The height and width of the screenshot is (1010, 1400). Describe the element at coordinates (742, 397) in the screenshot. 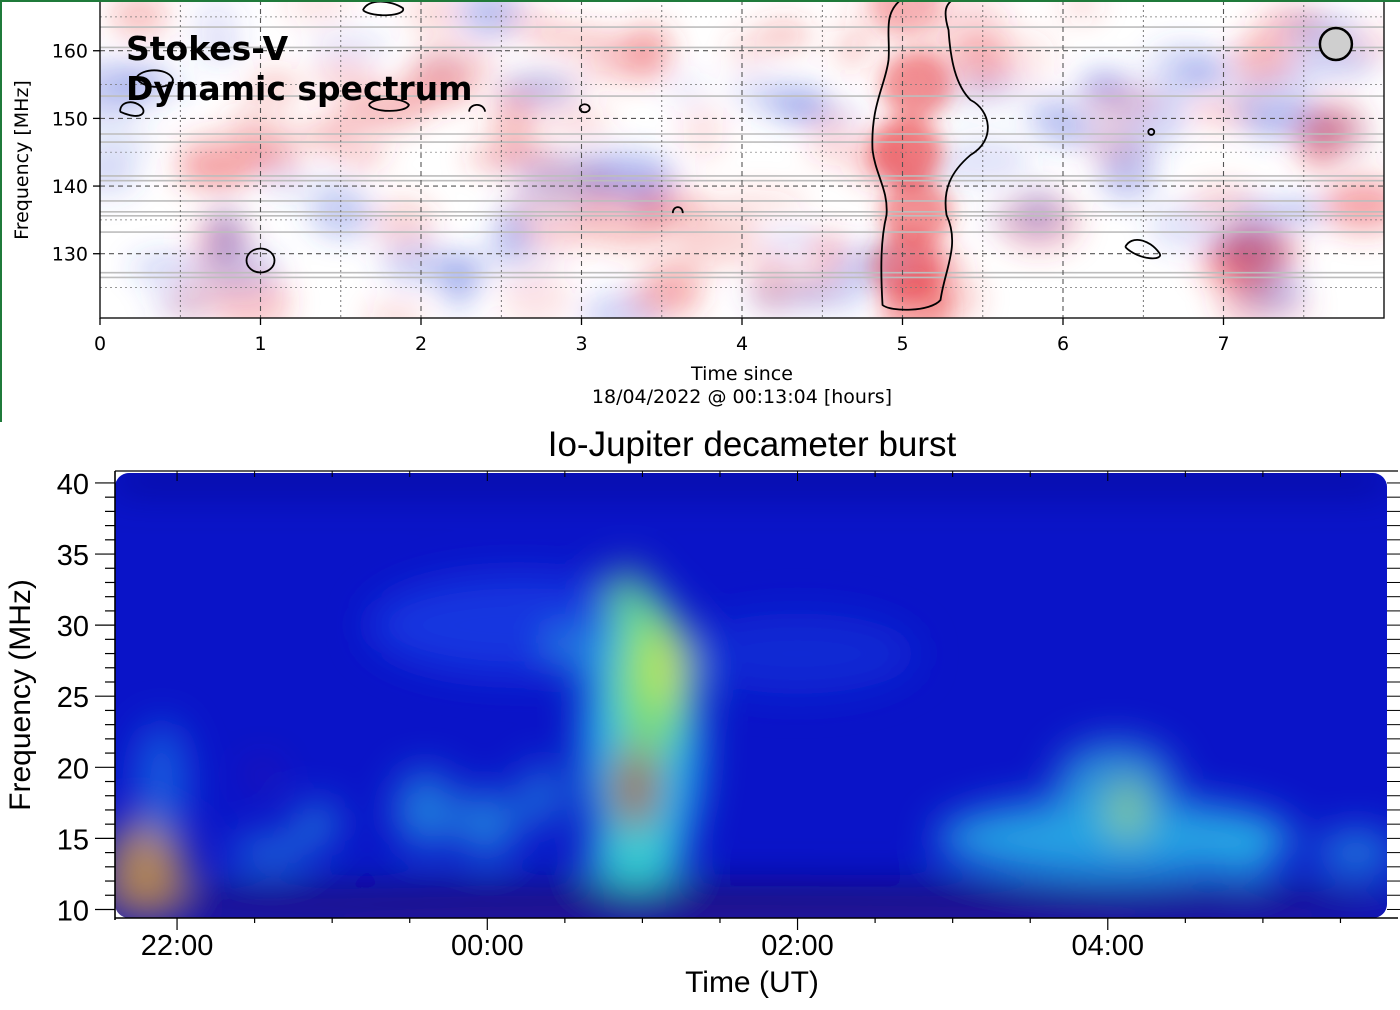

I see `stokes-v-x-axis-label-line-2: 18/04/2022 @ 00:13:04 [hours]` at that location.